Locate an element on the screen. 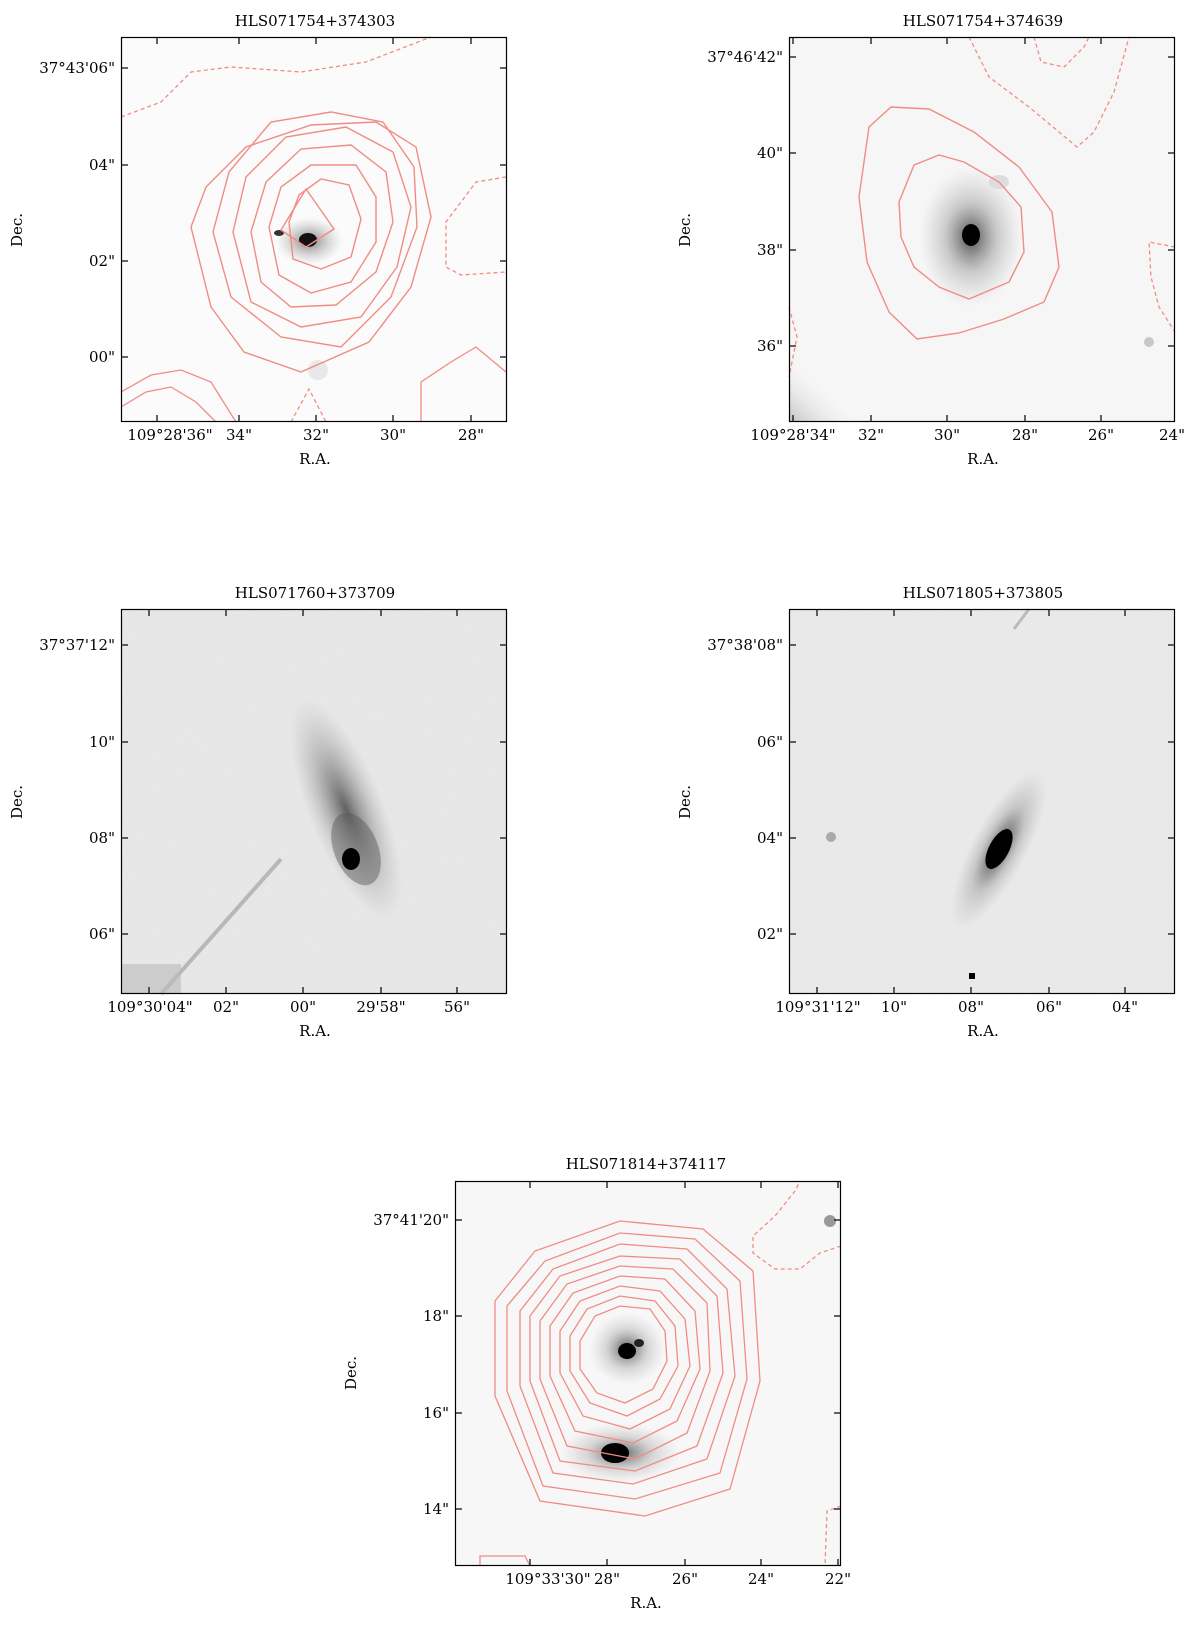 The height and width of the screenshot is (1638, 1200). x-tick-label: 10" is located at coordinates (894, 1007).